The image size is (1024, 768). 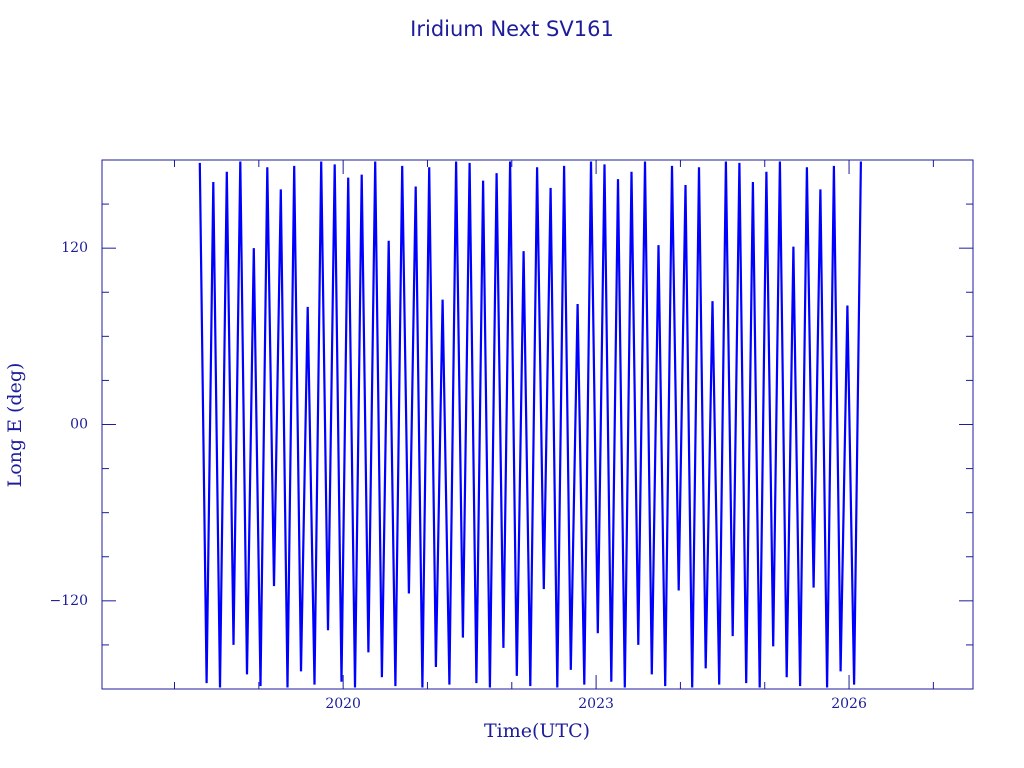 I want to click on x-tick-label: 2026, so click(x=849, y=704).